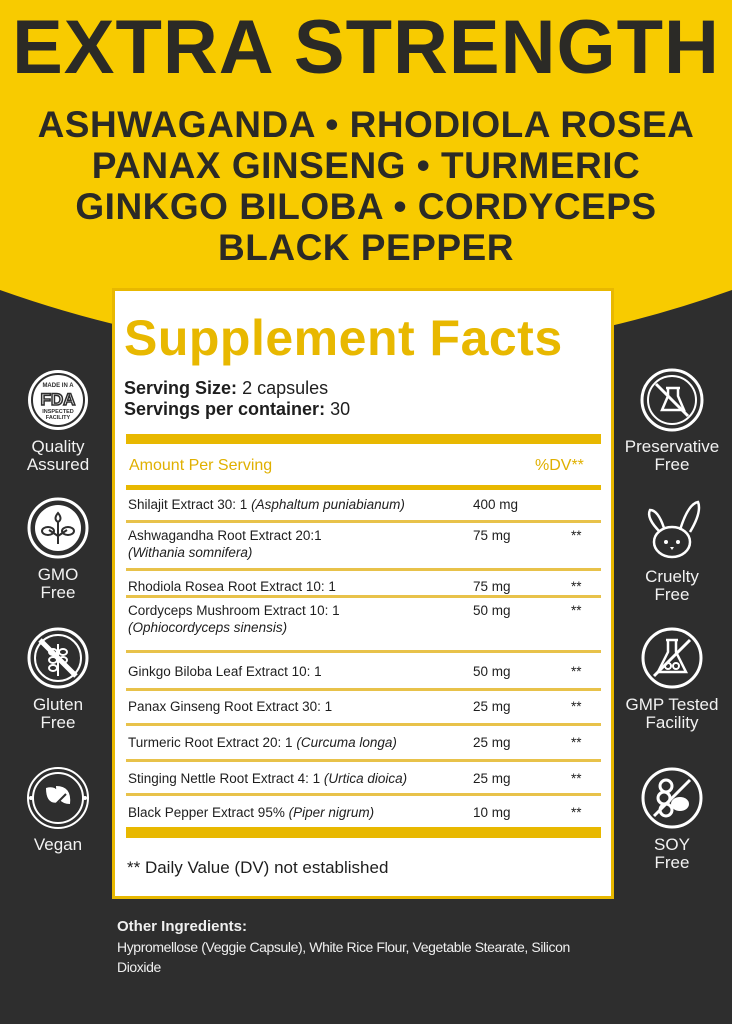 The width and height of the screenshot is (732, 1024). I want to click on amount-per-serving-header: Amount Per Serving, so click(201, 465).